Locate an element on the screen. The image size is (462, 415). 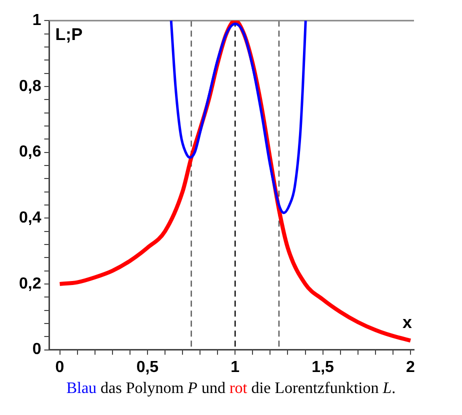
line-series is located at coordinates (238, 117).